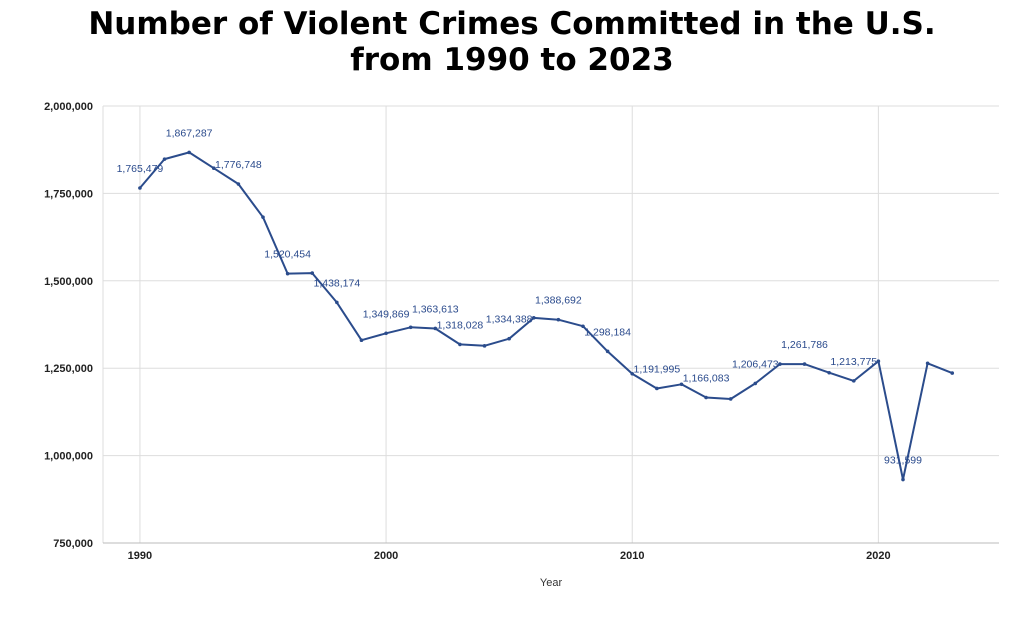 The width and height of the screenshot is (1024, 620). I want to click on data-label: 1,318,028, so click(460, 325).